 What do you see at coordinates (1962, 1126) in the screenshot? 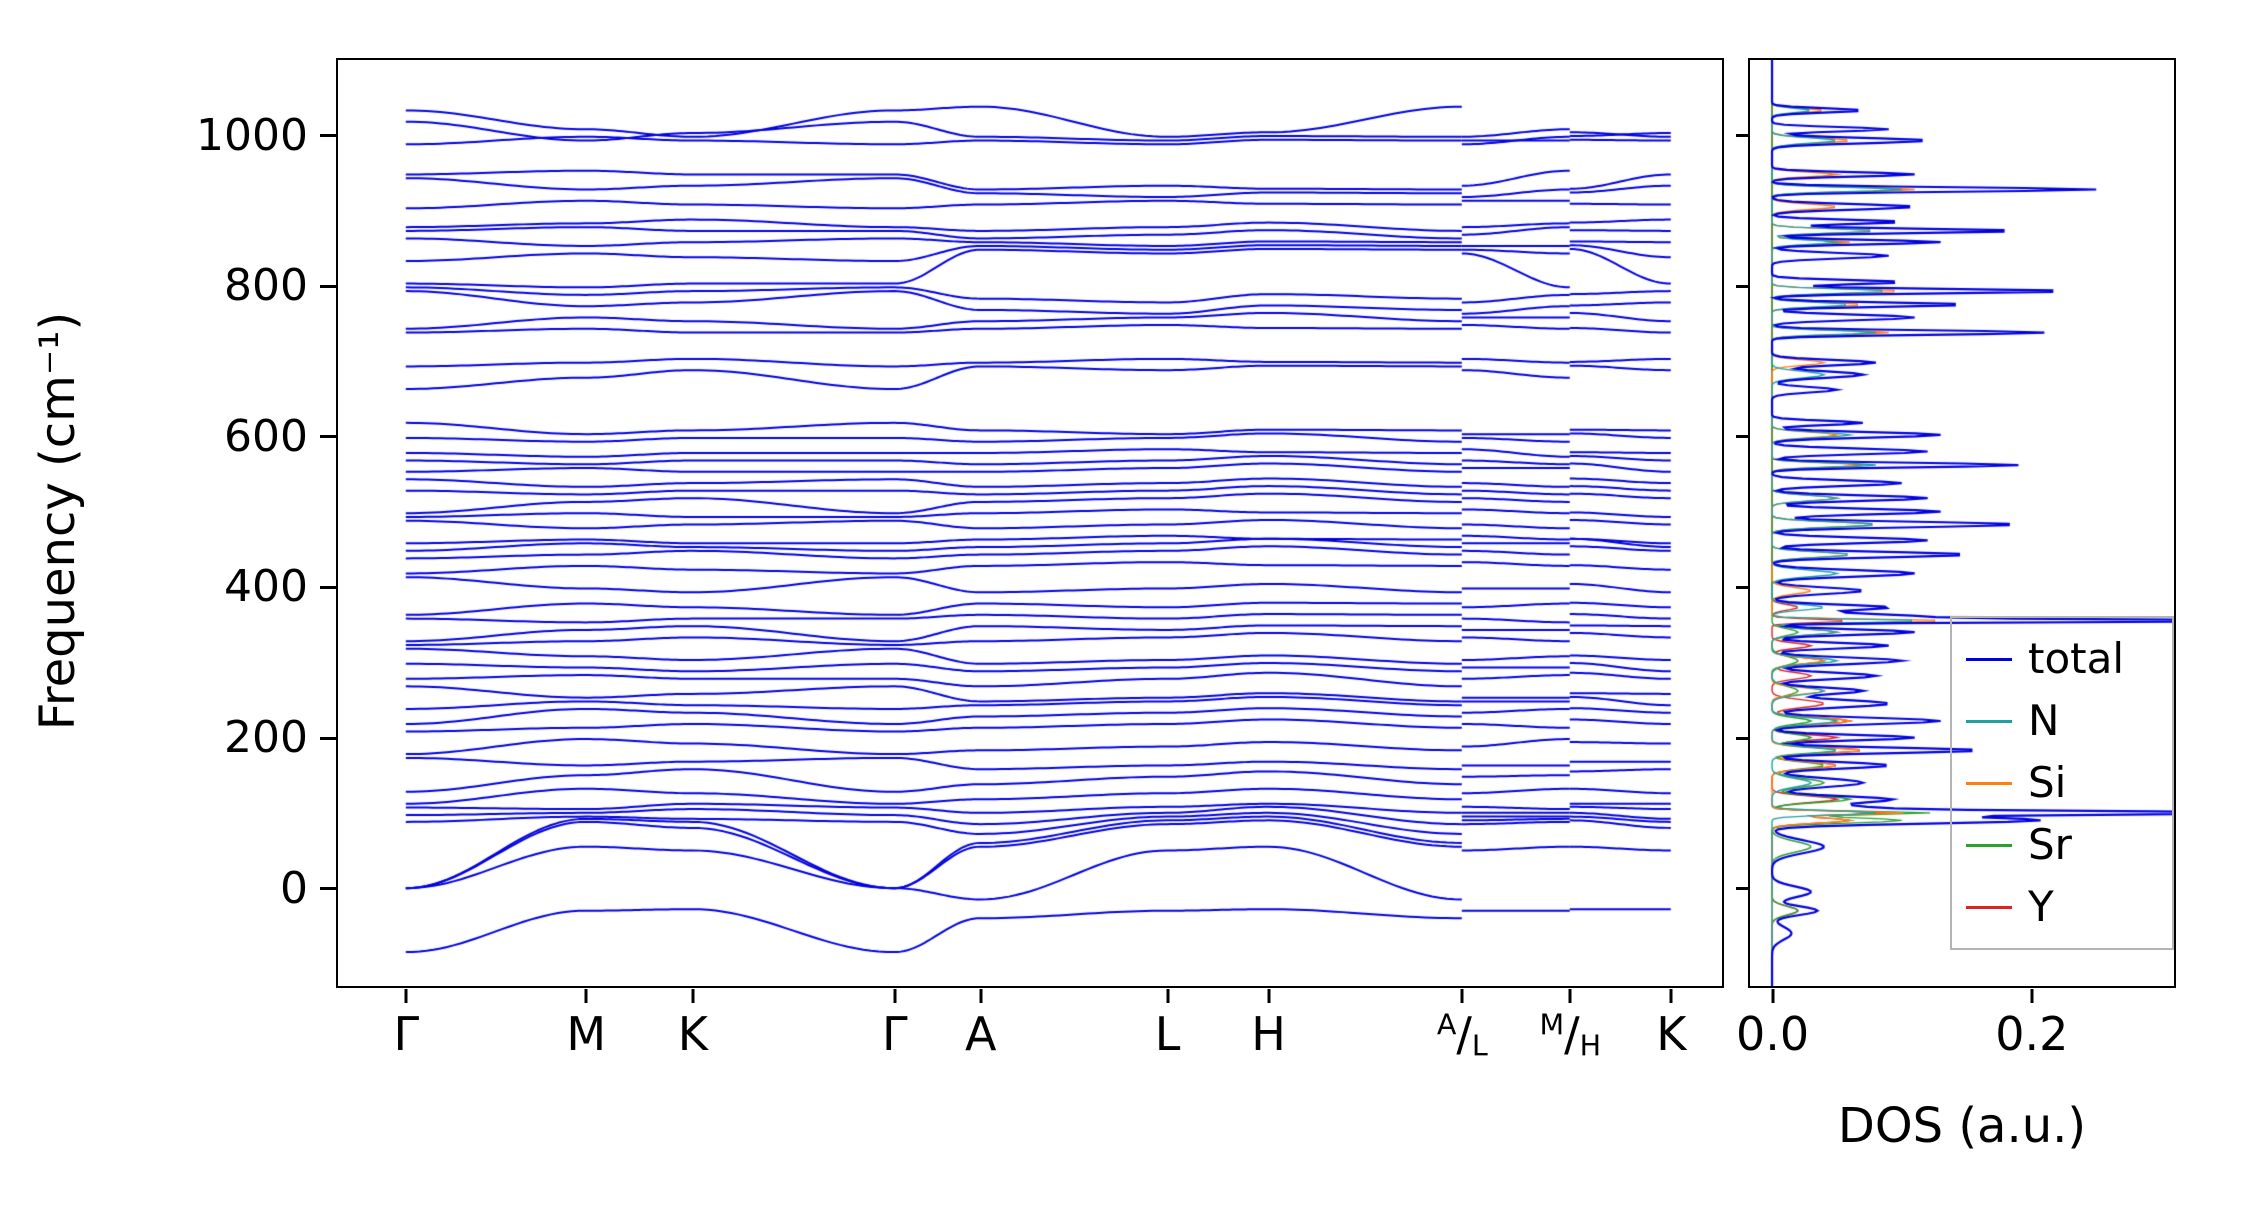
I see `dos-x-axis-label: DOS (a.u.)` at bounding box center [1962, 1126].